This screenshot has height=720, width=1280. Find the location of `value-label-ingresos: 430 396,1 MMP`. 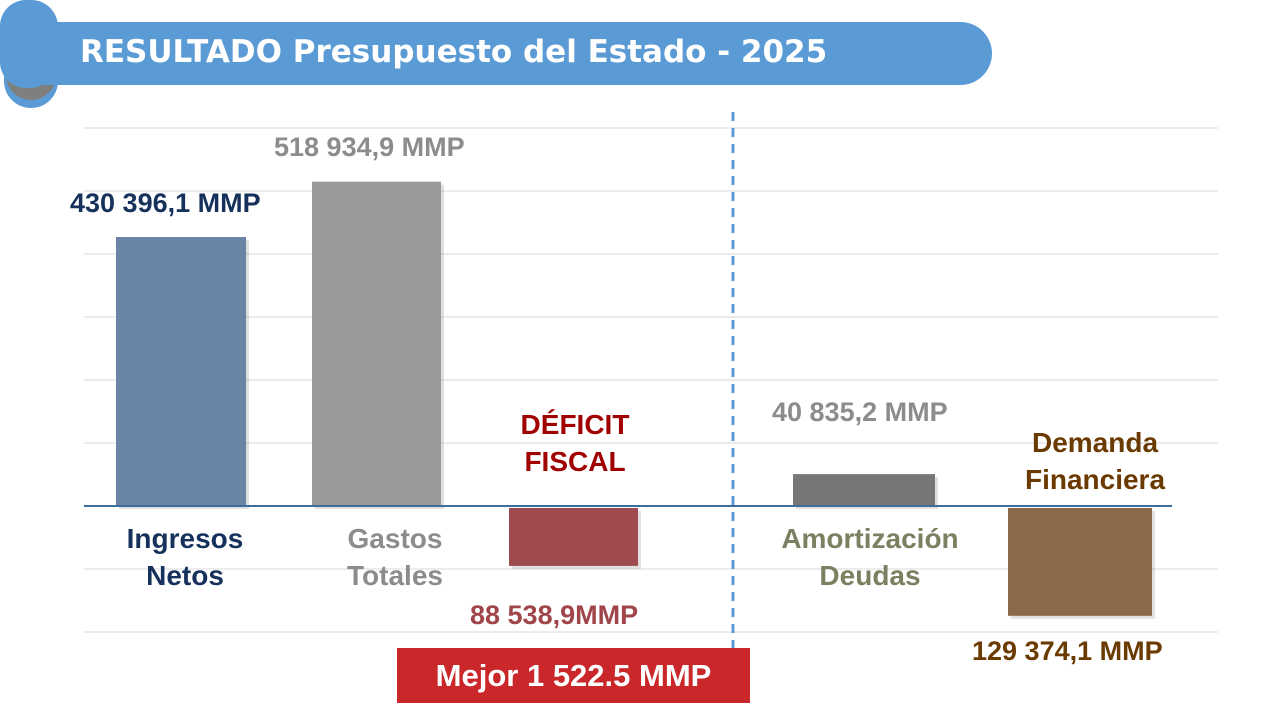

value-label-ingresos: 430 396,1 MMP is located at coordinates (165, 203).